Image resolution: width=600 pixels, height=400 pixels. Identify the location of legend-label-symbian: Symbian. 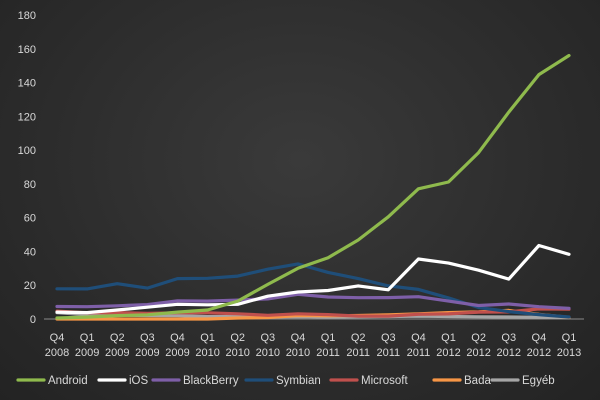
(298, 381).